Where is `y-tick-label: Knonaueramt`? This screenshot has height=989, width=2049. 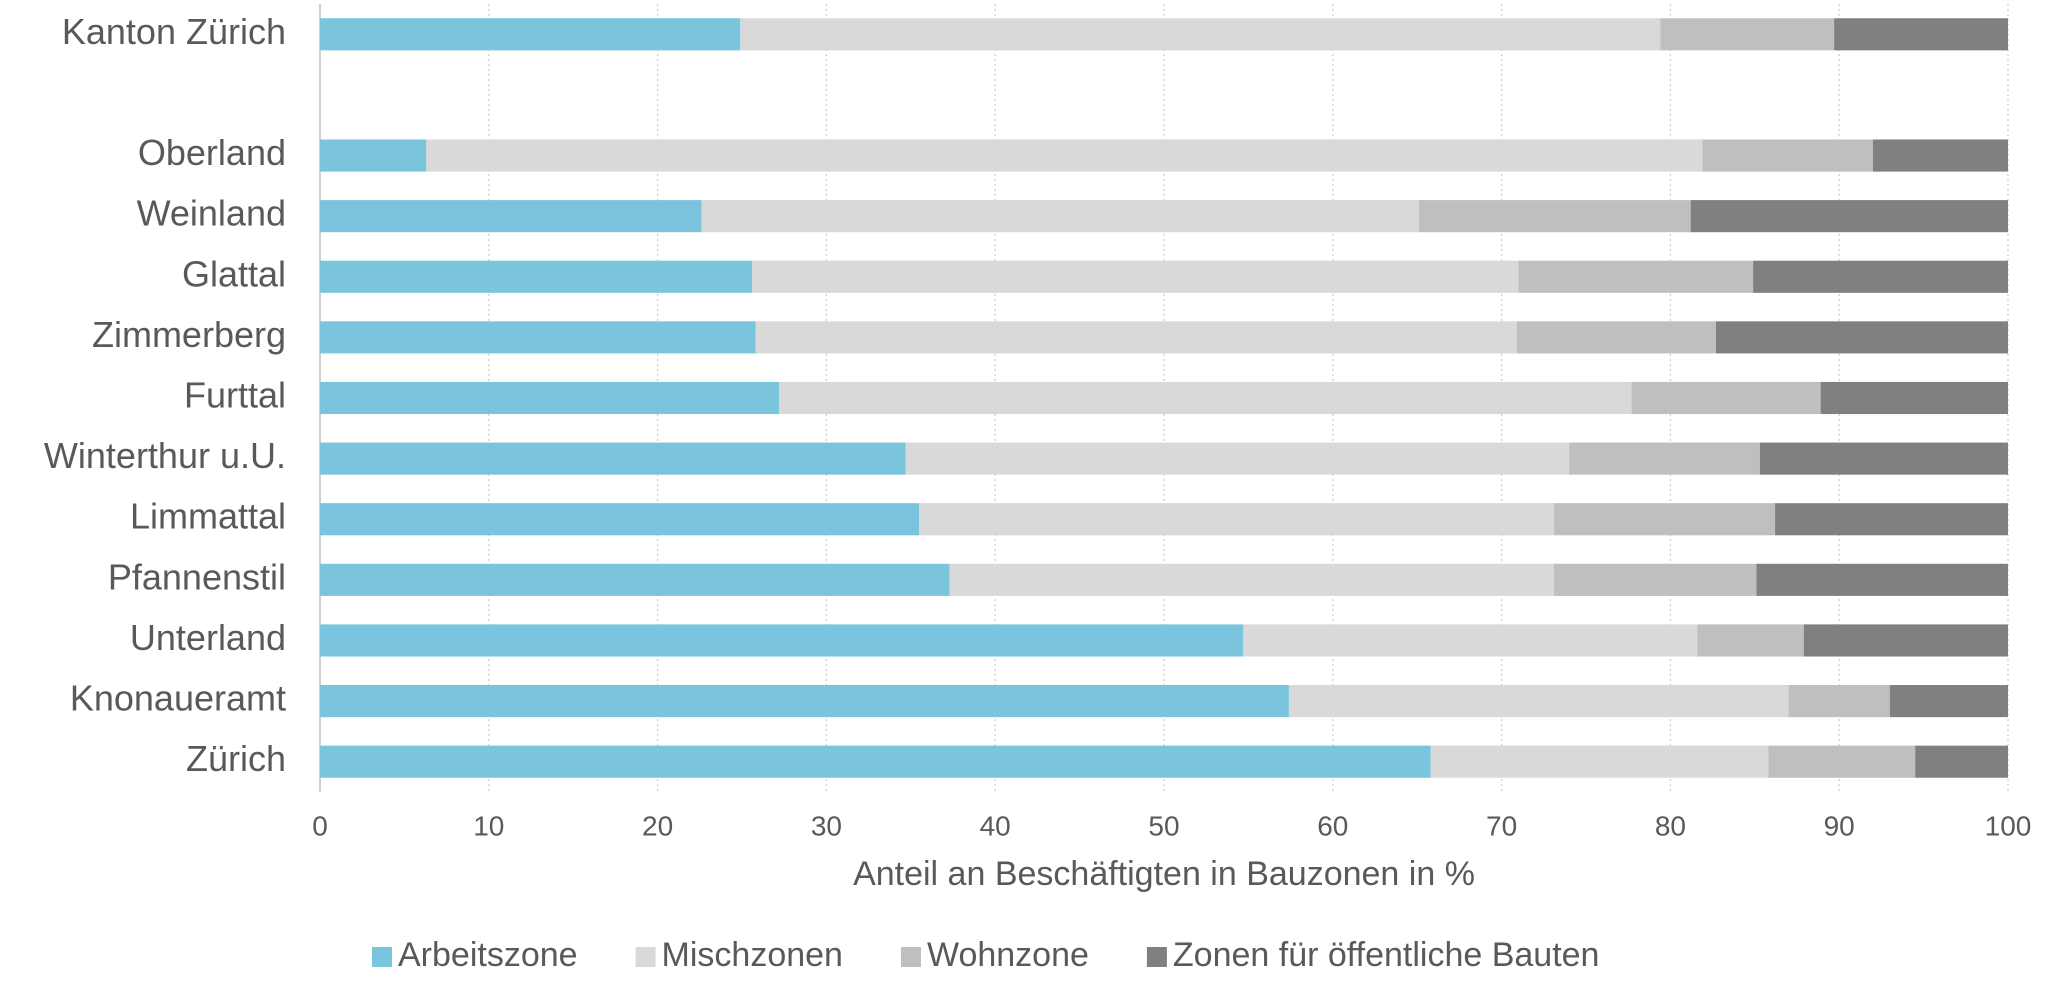 y-tick-label: Knonaueramt is located at coordinates (178, 698).